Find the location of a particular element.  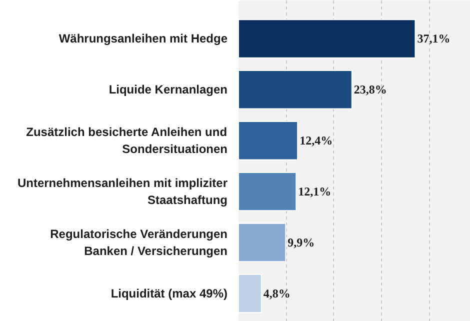

data-label: 23,8% is located at coordinates (370, 89).